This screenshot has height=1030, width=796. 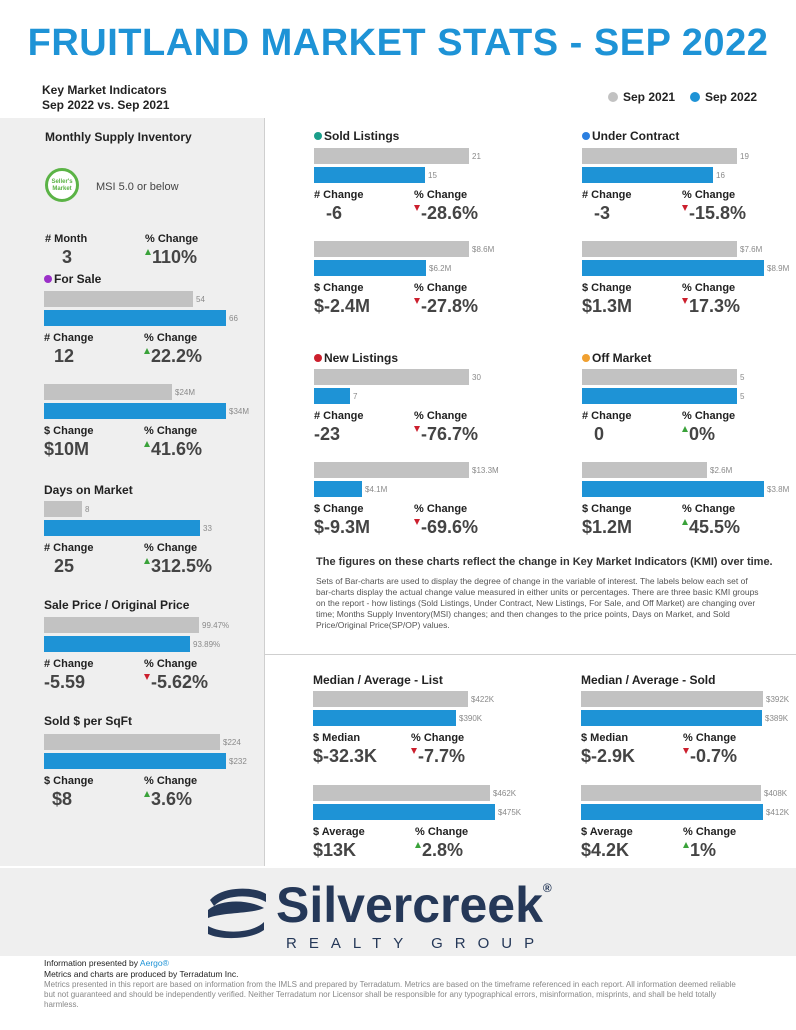 What do you see at coordinates (172, 239) in the screenshot?
I see `msi-pct-label: % Change` at bounding box center [172, 239].